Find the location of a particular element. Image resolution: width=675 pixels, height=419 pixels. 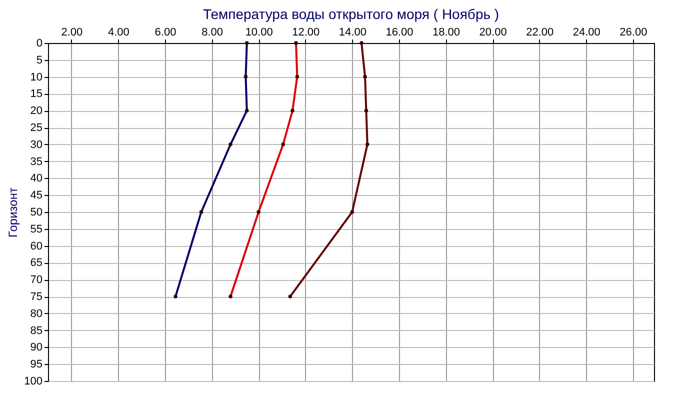

y-tick-label: 25 is located at coordinates (36, 128).